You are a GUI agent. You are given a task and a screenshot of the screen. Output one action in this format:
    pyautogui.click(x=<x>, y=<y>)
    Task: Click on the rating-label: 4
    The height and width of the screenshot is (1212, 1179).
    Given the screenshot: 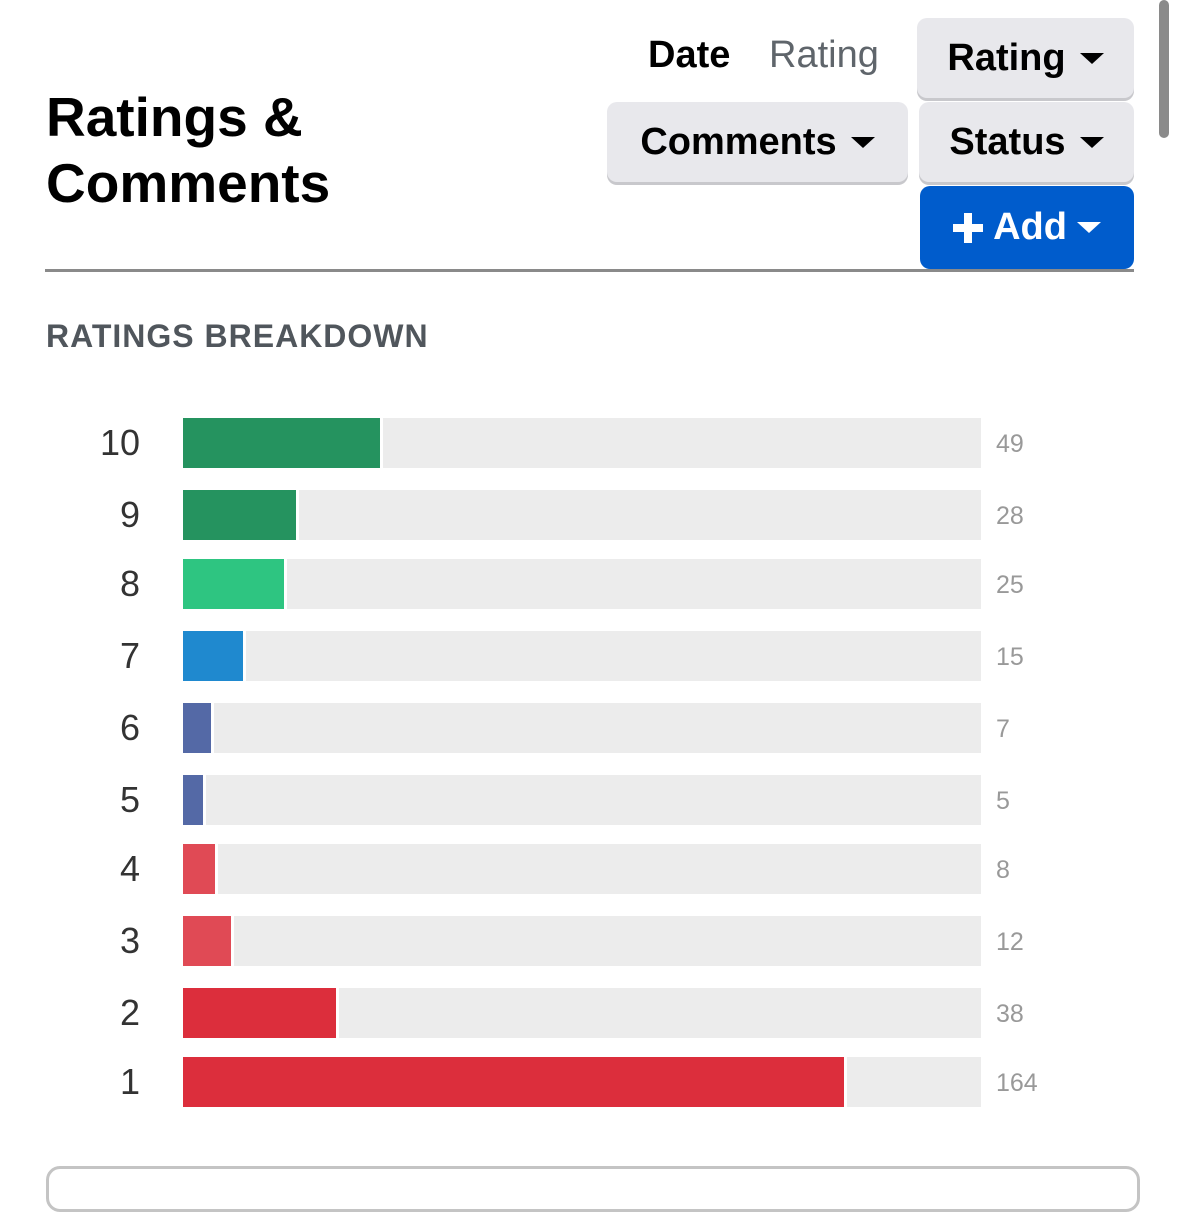 What is the action you would take?
    pyautogui.click(x=129, y=868)
    